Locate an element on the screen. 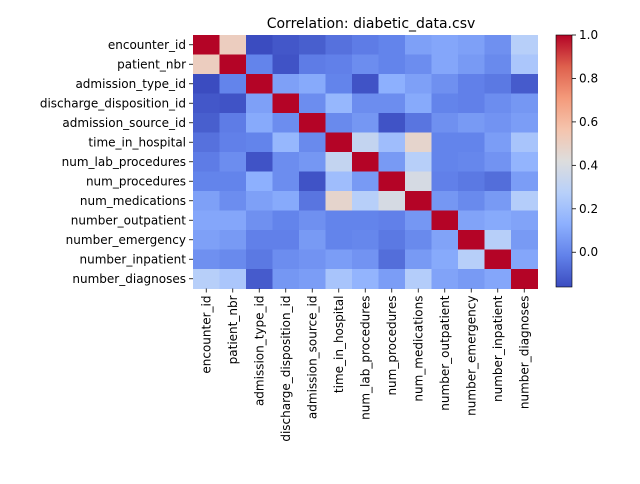 The width and height of the screenshot is (640, 484). x-tick-label: discharge_disposition_id is located at coordinates (286, 369).